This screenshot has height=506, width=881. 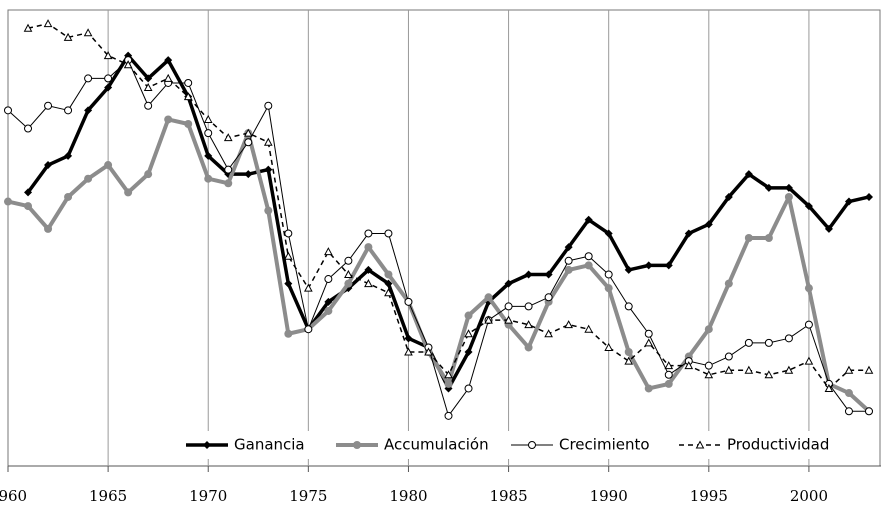 I want to click on x-tick-label: 1975, so click(x=308, y=496).